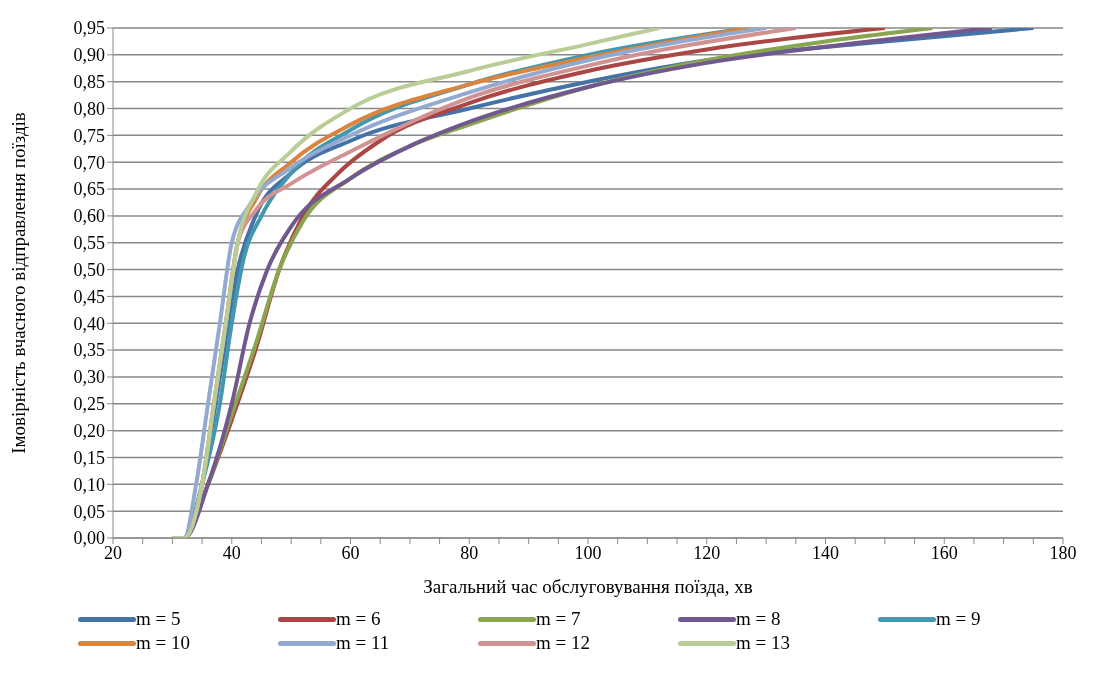 The width and height of the screenshot is (1097, 673). What do you see at coordinates (89, 82) in the screenshot?
I see `y-tick-label: 0,85` at bounding box center [89, 82].